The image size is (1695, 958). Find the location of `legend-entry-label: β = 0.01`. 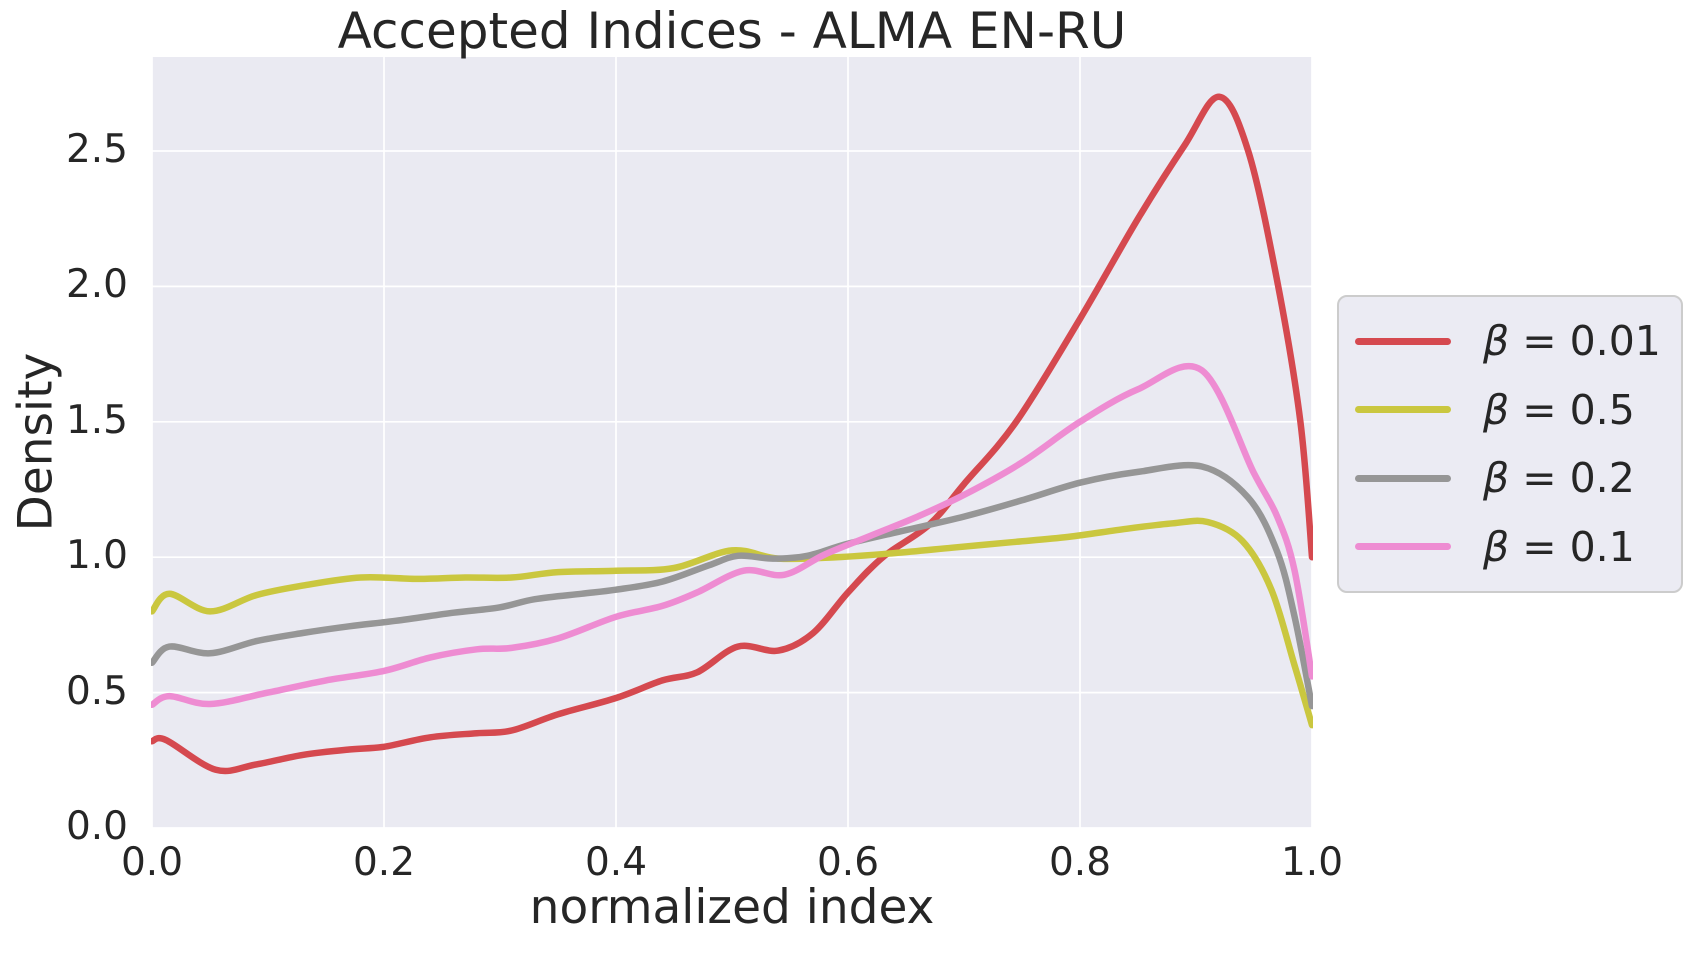

legend-entry-label: β = 0.01 is located at coordinates (1572, 341).